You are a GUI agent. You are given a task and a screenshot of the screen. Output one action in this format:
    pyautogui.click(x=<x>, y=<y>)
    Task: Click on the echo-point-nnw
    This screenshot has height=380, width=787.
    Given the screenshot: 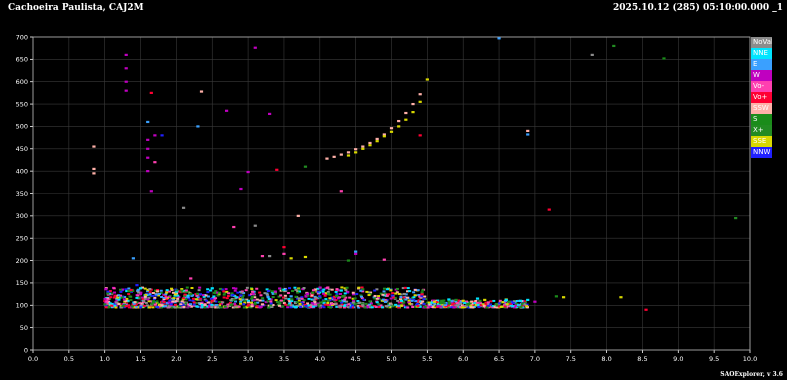 What is the action you would take?
    pyautogui.click(x=241, y=295)
    